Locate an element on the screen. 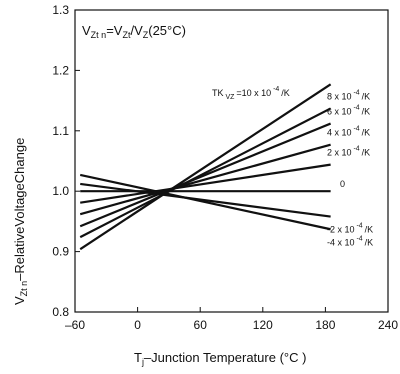 This screenshot has height=374, width=400. series-label: 4 x 10 -4 /K is located at coordinates (348, 132).